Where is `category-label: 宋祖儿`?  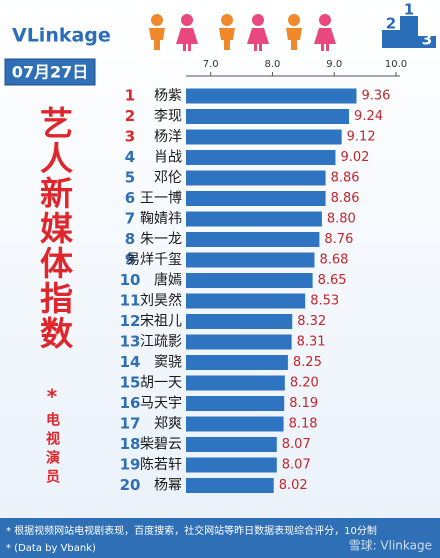
category-label: 宋祖儿 is located at coordinates (161, 322).